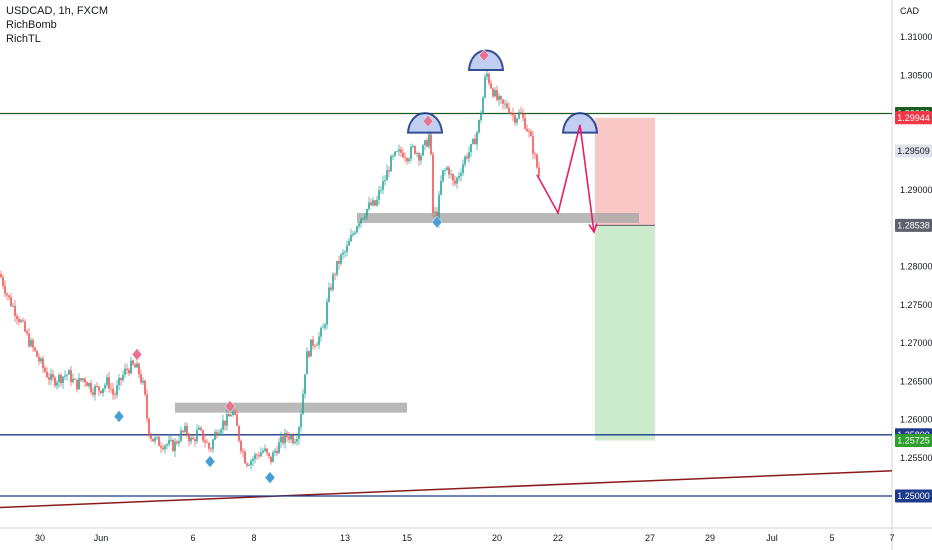  What do you see at coordinates (57, 11) in the screenshot?
I see `symbol-title: USDCAD, 1h, FXCM` at bounding box center [57, 11].